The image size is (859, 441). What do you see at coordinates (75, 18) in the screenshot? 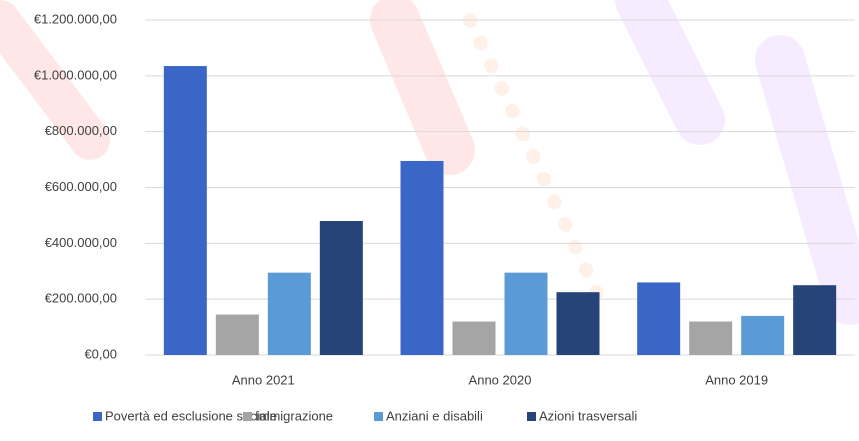
I see `y-tick-label: €1.200.000,00` at bounding box center [75, 18].